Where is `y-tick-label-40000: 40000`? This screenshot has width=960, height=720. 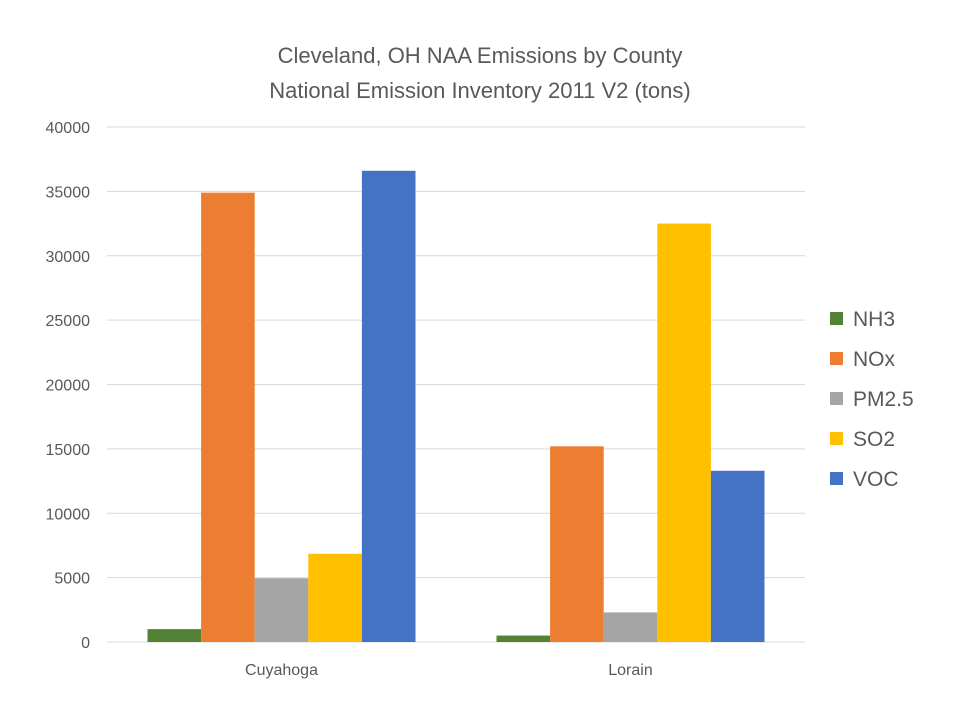
y-tick-label-40000: 40000 is located at coordinates (68, 128).